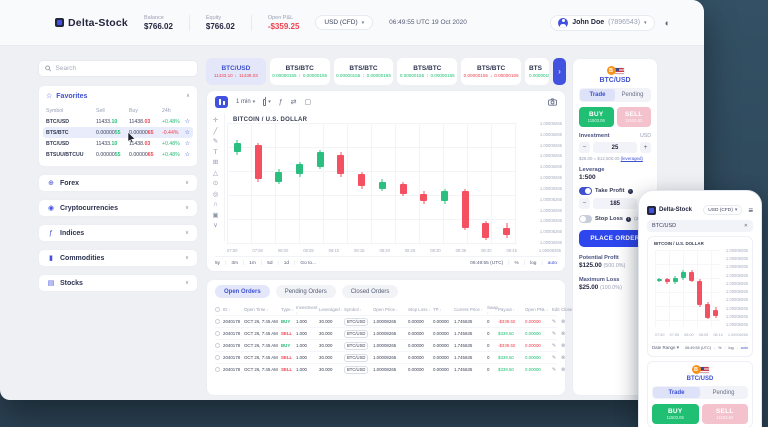  What do you see at coordinates (234, 263) in the screenshot?
I see `range-3m: 3m` at bounding box center [234, 263].